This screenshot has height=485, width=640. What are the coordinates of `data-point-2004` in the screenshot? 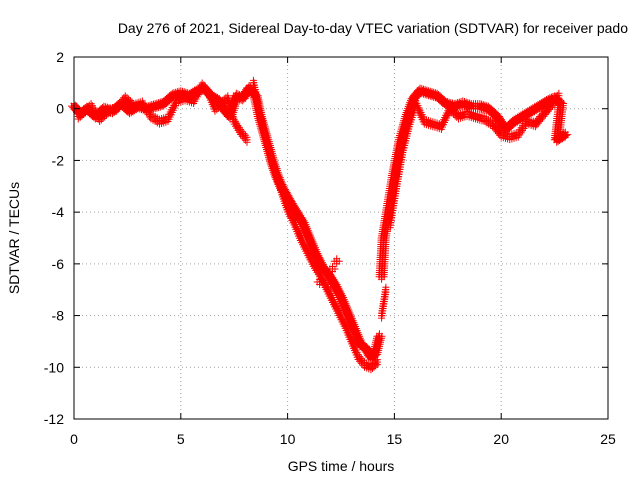 It's located at (462, 104).